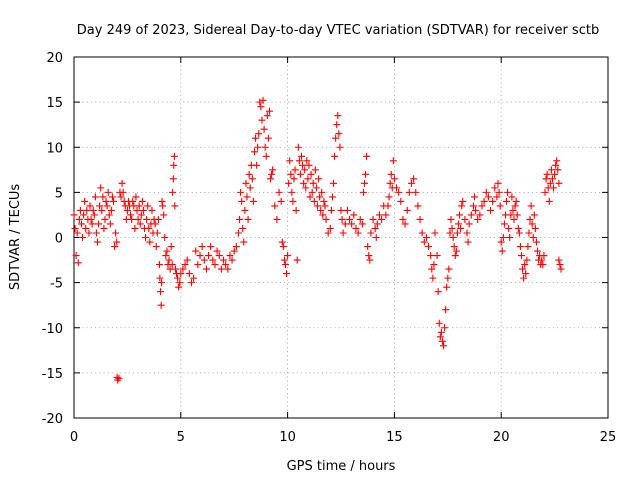 The height and width of the screenshot is (480, 640). Describe the element at coordinates (52, 374) in the screenshot. I see `y-tick-label: -15` at that location.